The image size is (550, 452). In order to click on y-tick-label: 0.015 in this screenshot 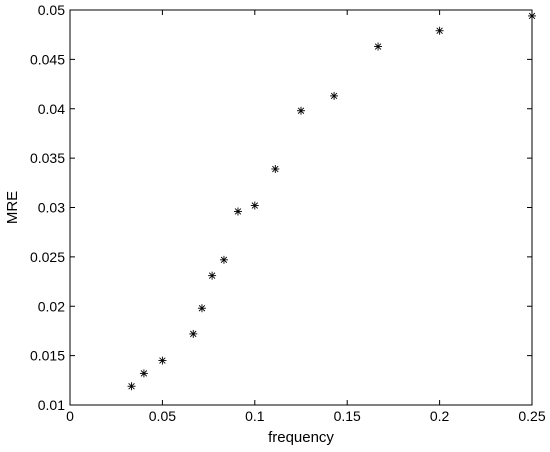, I will do `click(47, 356)`.